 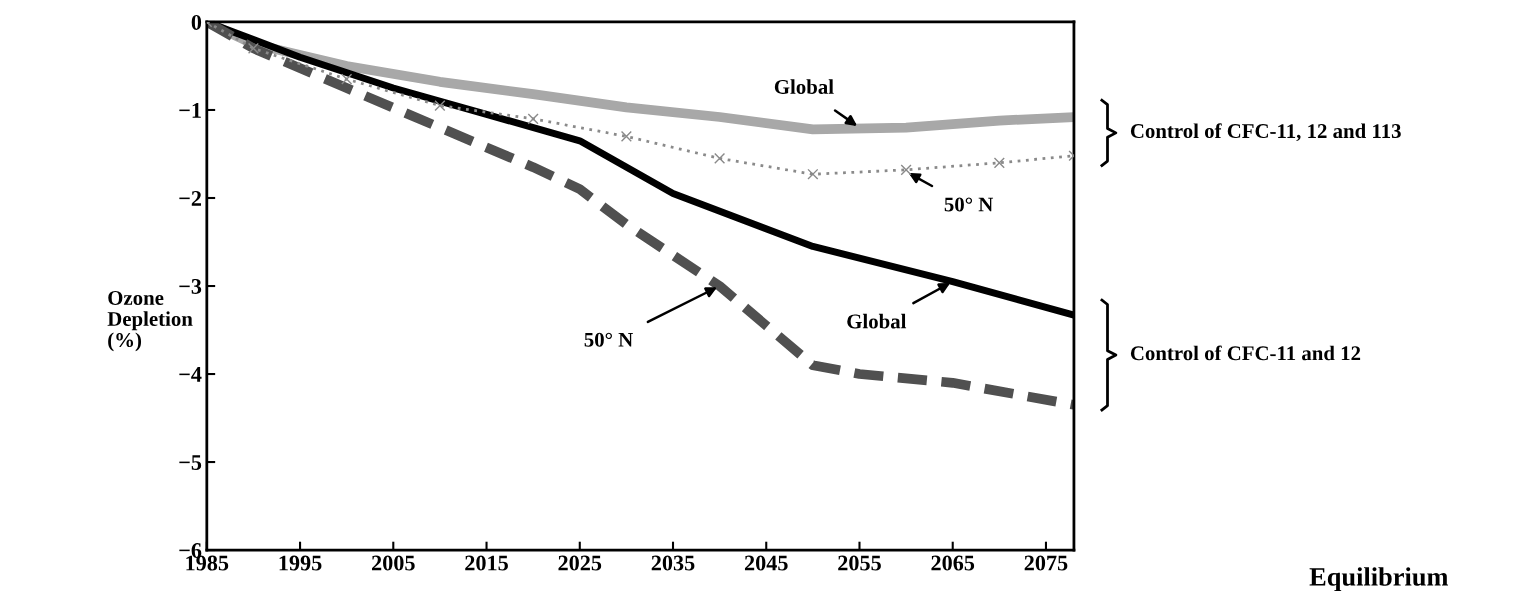 What do you see at coordinates (190, 286) in the screenshot?
I see `y-tick-label: −3` at bounding box center [190, 286].